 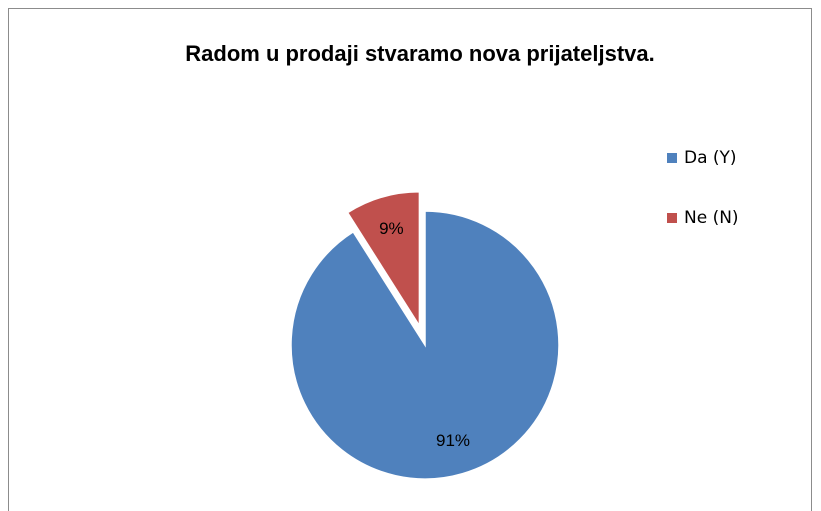 I want to click on data-label: 91%, so click(x=453, y=440).